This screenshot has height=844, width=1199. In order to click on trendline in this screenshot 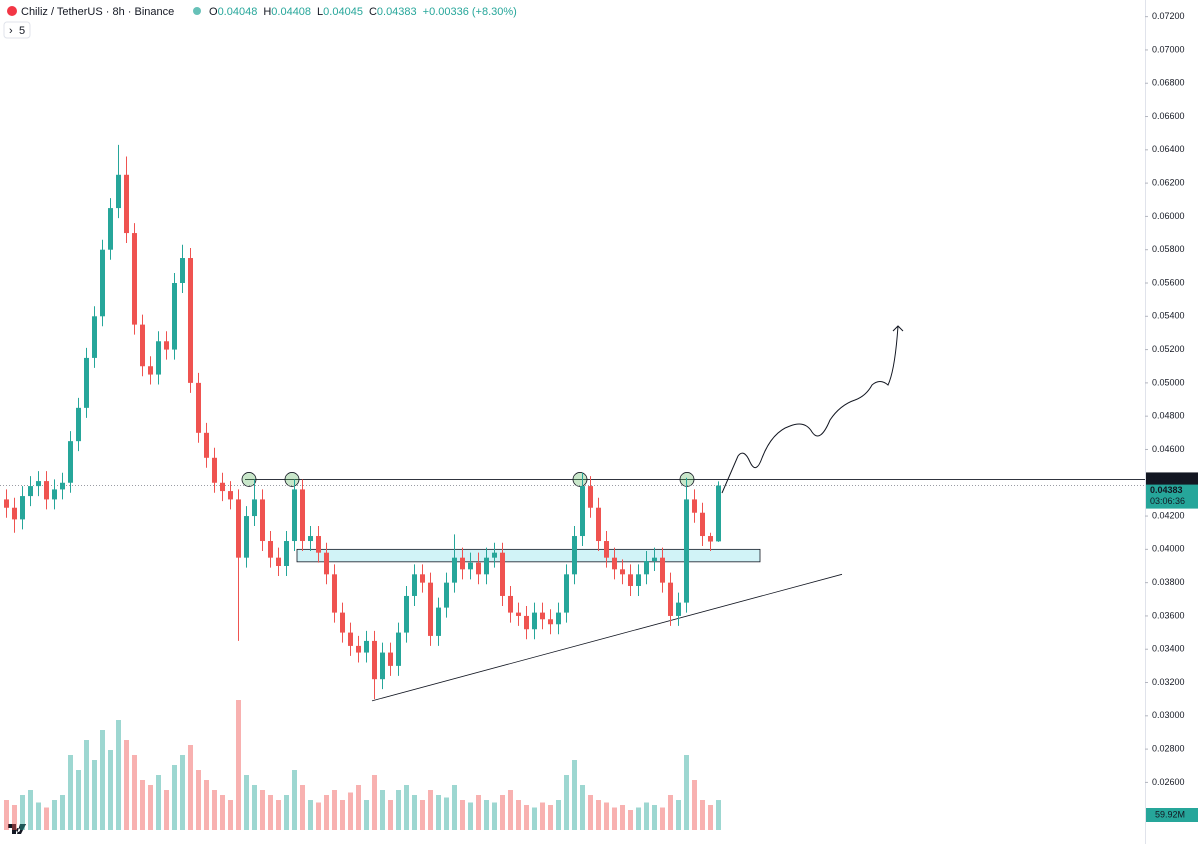, I will do `click(607, 637)`.